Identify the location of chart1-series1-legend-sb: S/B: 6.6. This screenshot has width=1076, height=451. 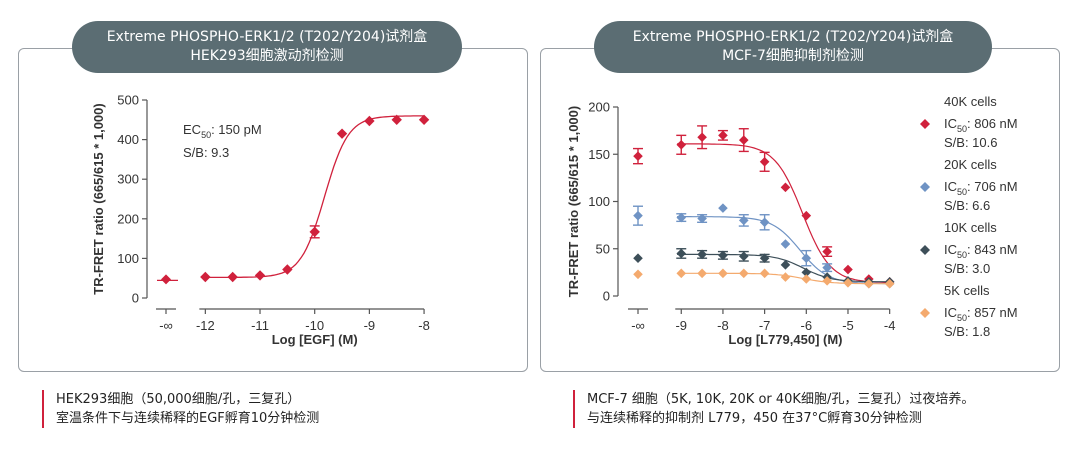
(967, 205).